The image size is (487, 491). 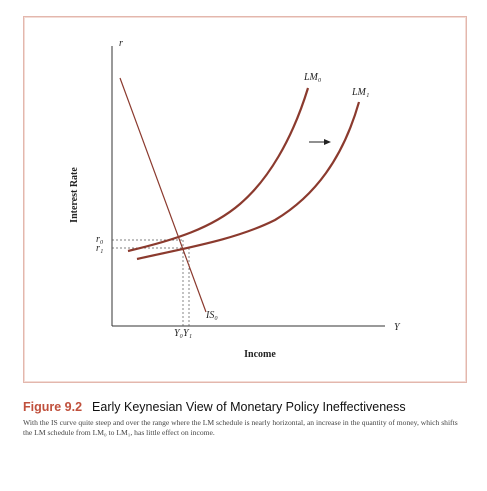 I want to click on lm0-curve, so click(x=218, y=170).